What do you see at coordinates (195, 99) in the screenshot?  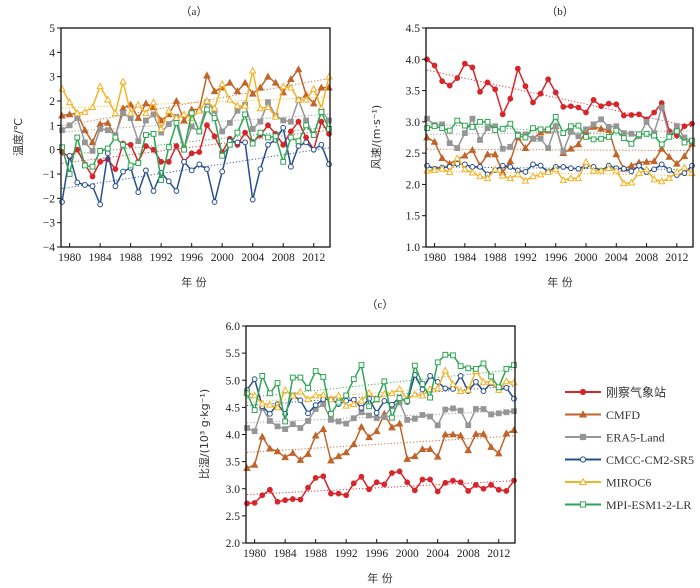 I see `chart-a-series-MIROC6` at bounding box center [195, 99].